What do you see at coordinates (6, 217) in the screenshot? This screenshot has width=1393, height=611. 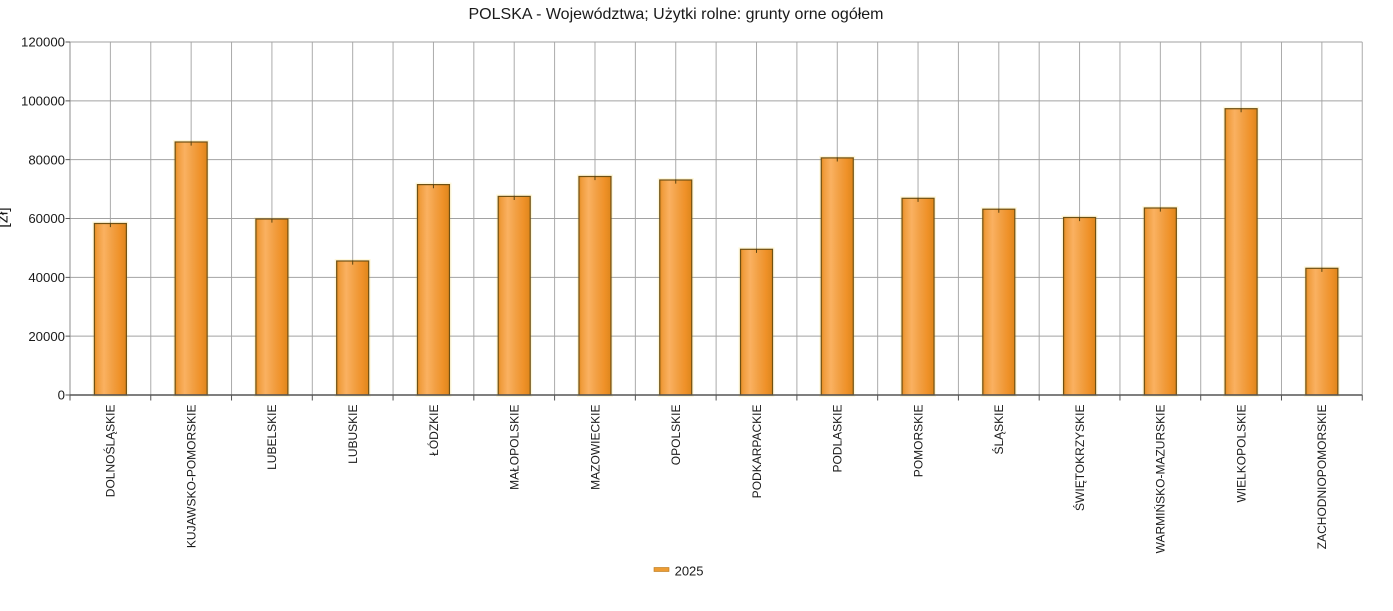 I see `svg-text: [zł]` at bounding box center [6, 217].